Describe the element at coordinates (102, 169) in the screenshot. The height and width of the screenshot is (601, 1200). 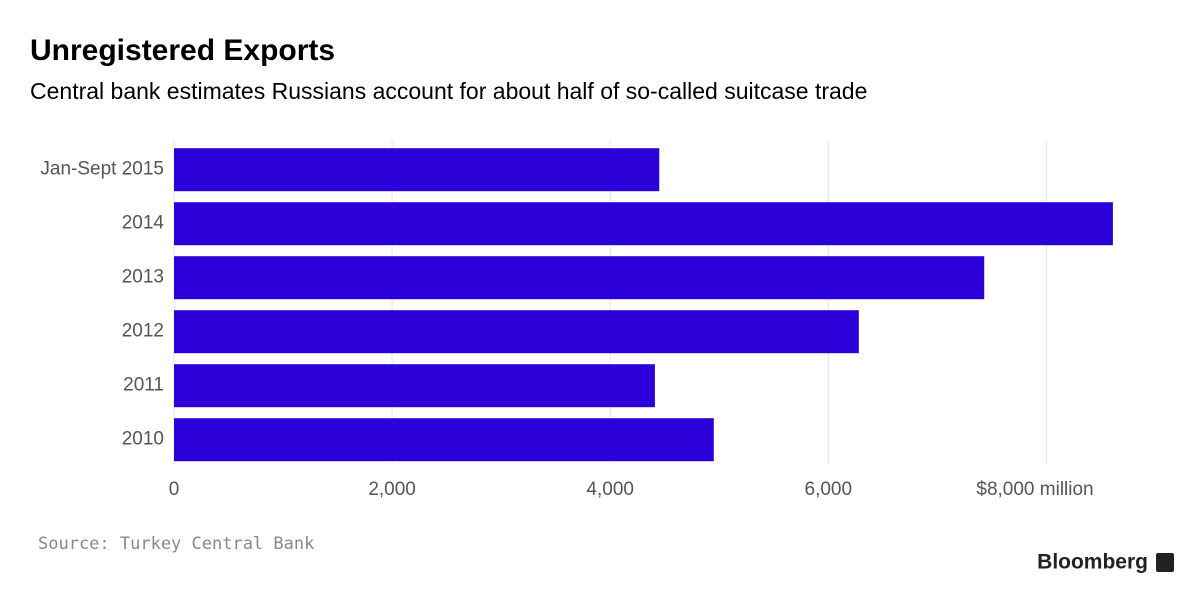
I see `y-tick-label: Jan-Sept 2015` at that location.